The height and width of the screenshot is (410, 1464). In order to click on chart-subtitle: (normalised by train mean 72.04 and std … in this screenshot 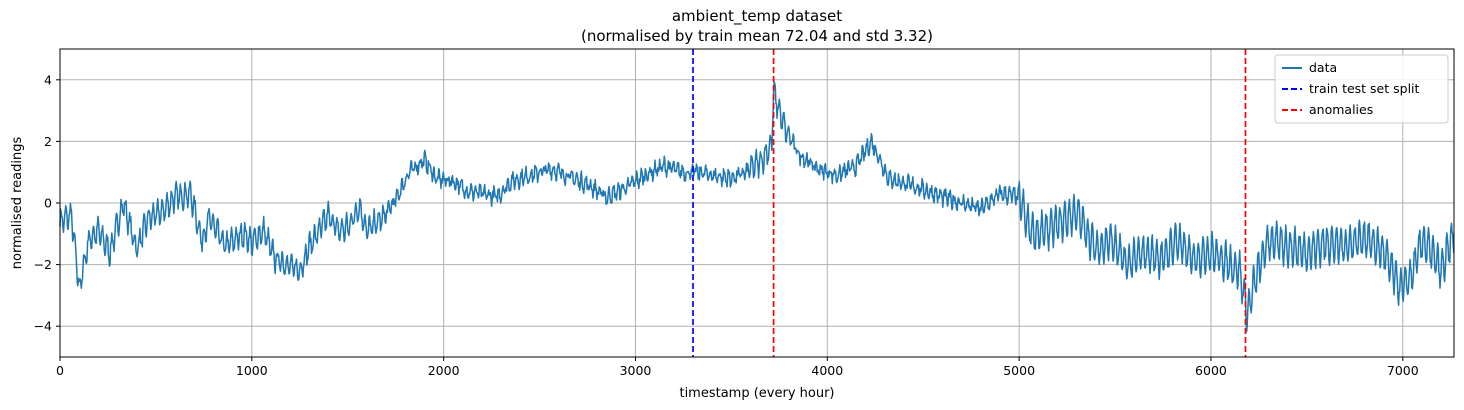, I will do `click(757, 36)`.